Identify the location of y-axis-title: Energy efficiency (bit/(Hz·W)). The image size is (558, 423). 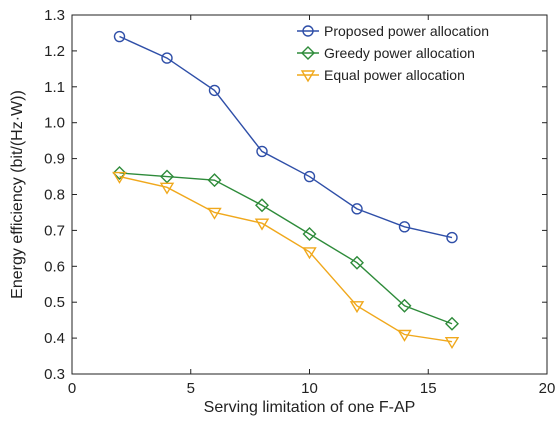
(17, 194).